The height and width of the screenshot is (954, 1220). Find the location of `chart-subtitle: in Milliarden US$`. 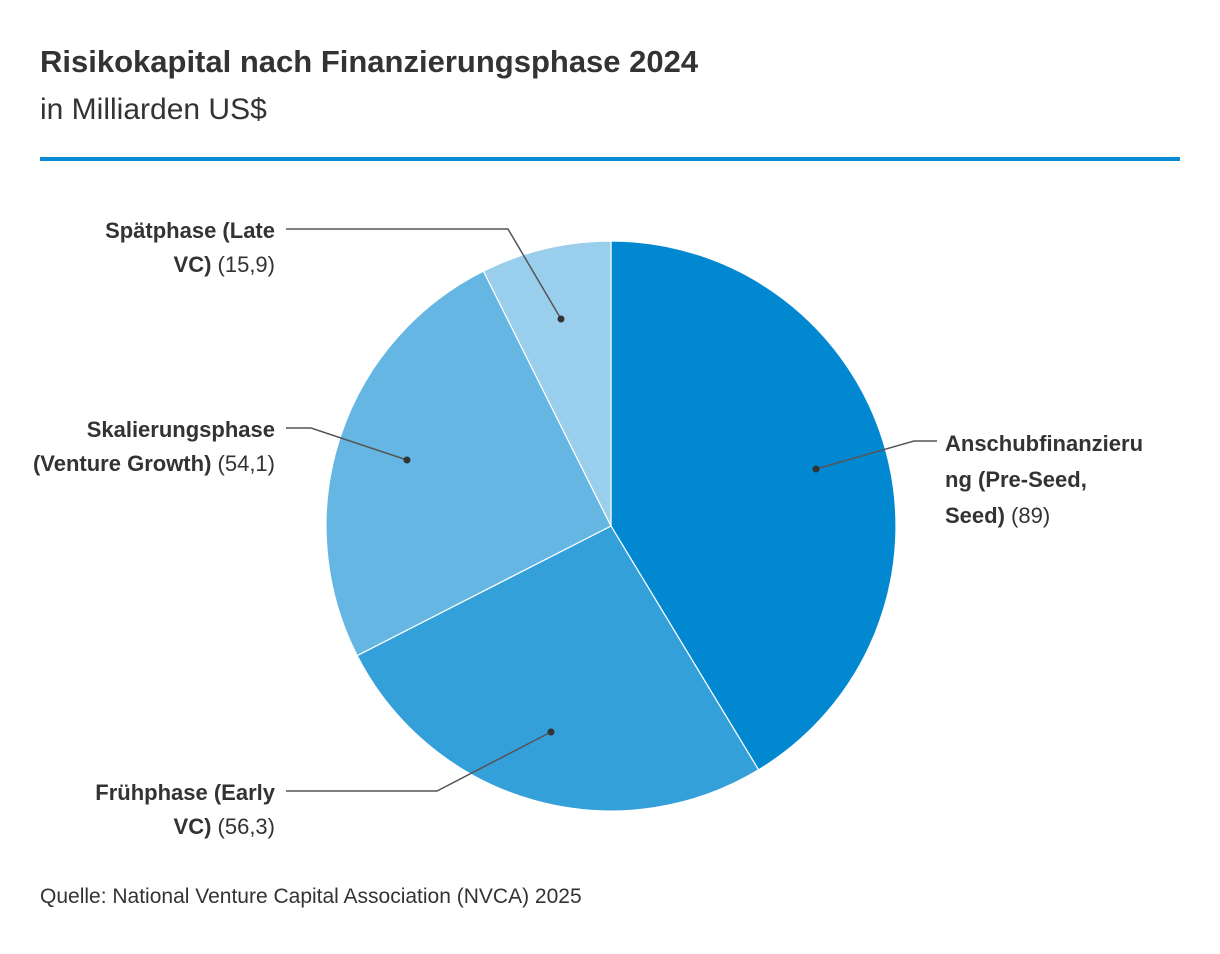

chart-subtitle: in Milliarden US$ is located at coordinates (153, 109).